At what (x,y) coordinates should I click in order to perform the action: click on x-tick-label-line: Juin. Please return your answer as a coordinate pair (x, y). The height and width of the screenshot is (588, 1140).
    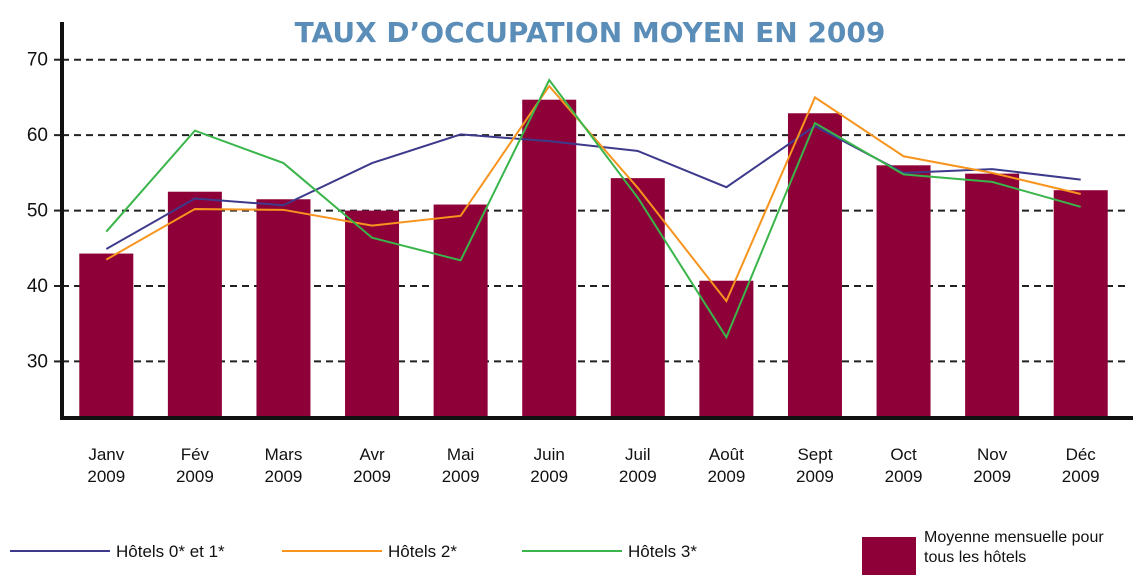
    Looking at the image, I should click on (549, 454).